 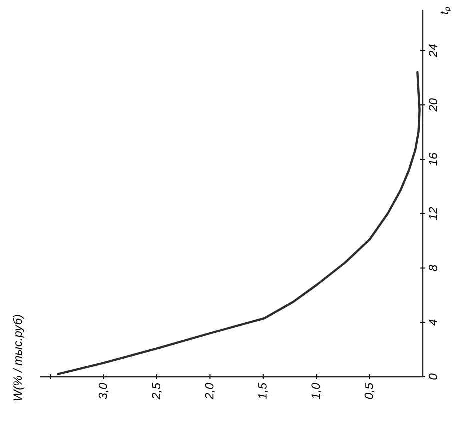 What do you see at coordinates (317, 391) in the screenshot?
I see `x-tick-label: 1,0` at bounding box center [317, 391].